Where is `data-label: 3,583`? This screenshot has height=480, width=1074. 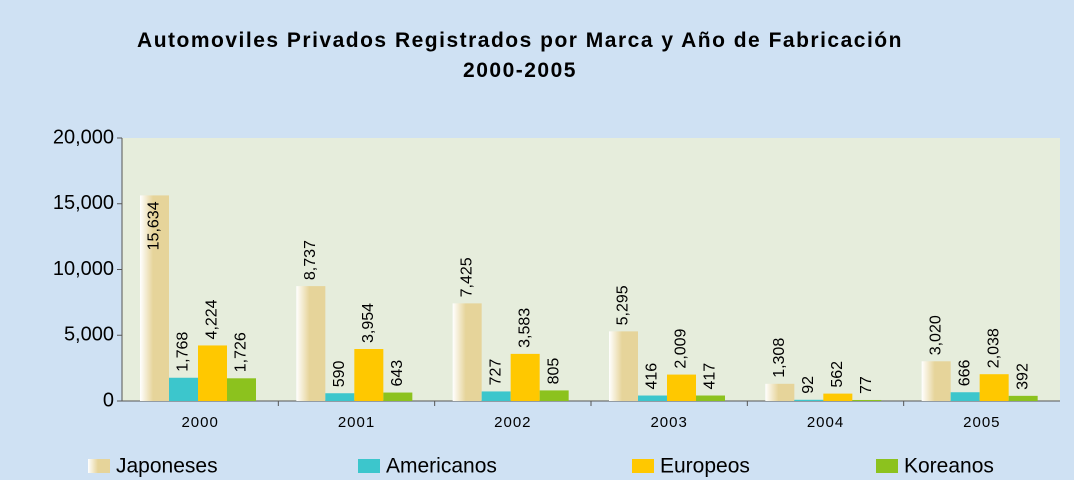 data-label: 3,583 is located at coordinates (524, 328).